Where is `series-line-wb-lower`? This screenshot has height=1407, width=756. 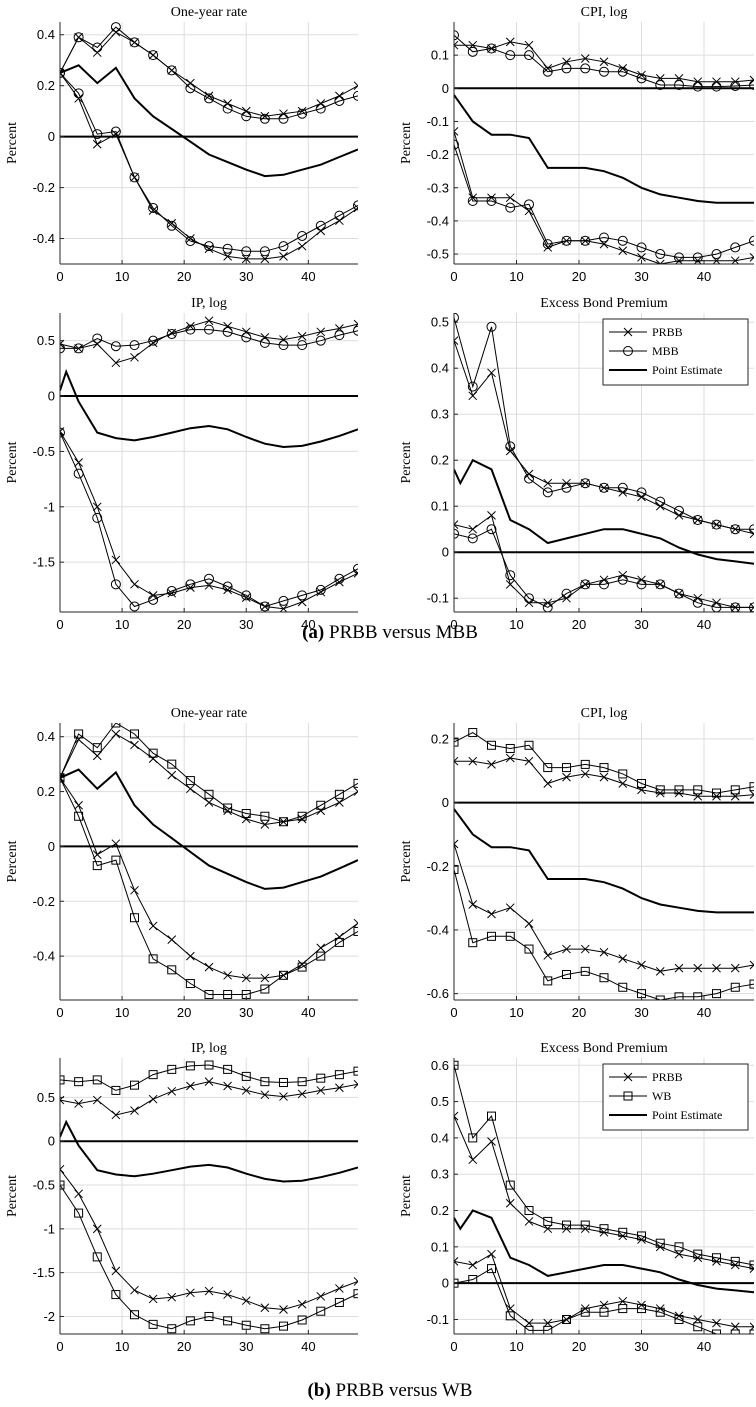 series-line-wb-lower is located at coordinates (604, 934).